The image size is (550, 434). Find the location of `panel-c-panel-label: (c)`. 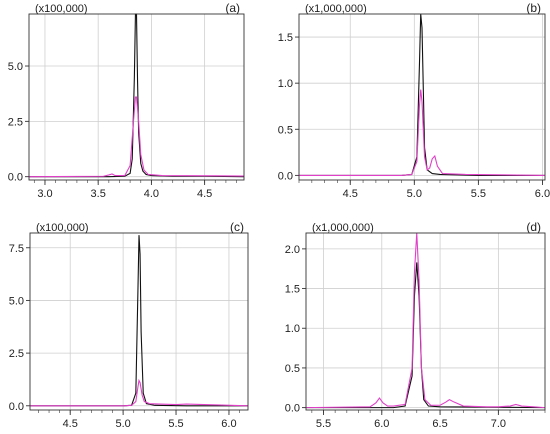

panel-c-panel-label: (c) is located at coordinates (237, 227).